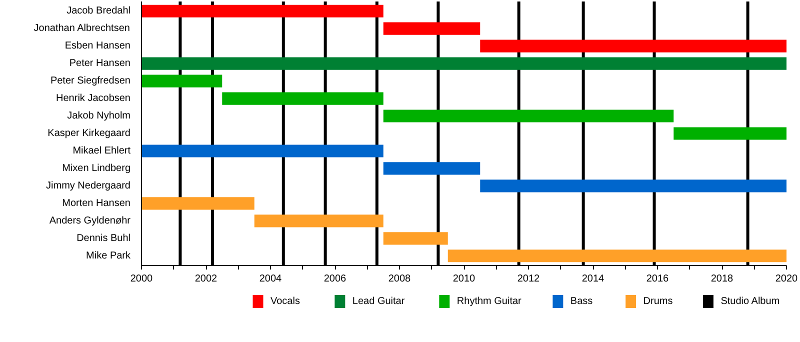 The image size is (800, 342). Describe the element at coordinates (464, 279) in the screenshot. I see `x-tick-label: 2010` at that location.